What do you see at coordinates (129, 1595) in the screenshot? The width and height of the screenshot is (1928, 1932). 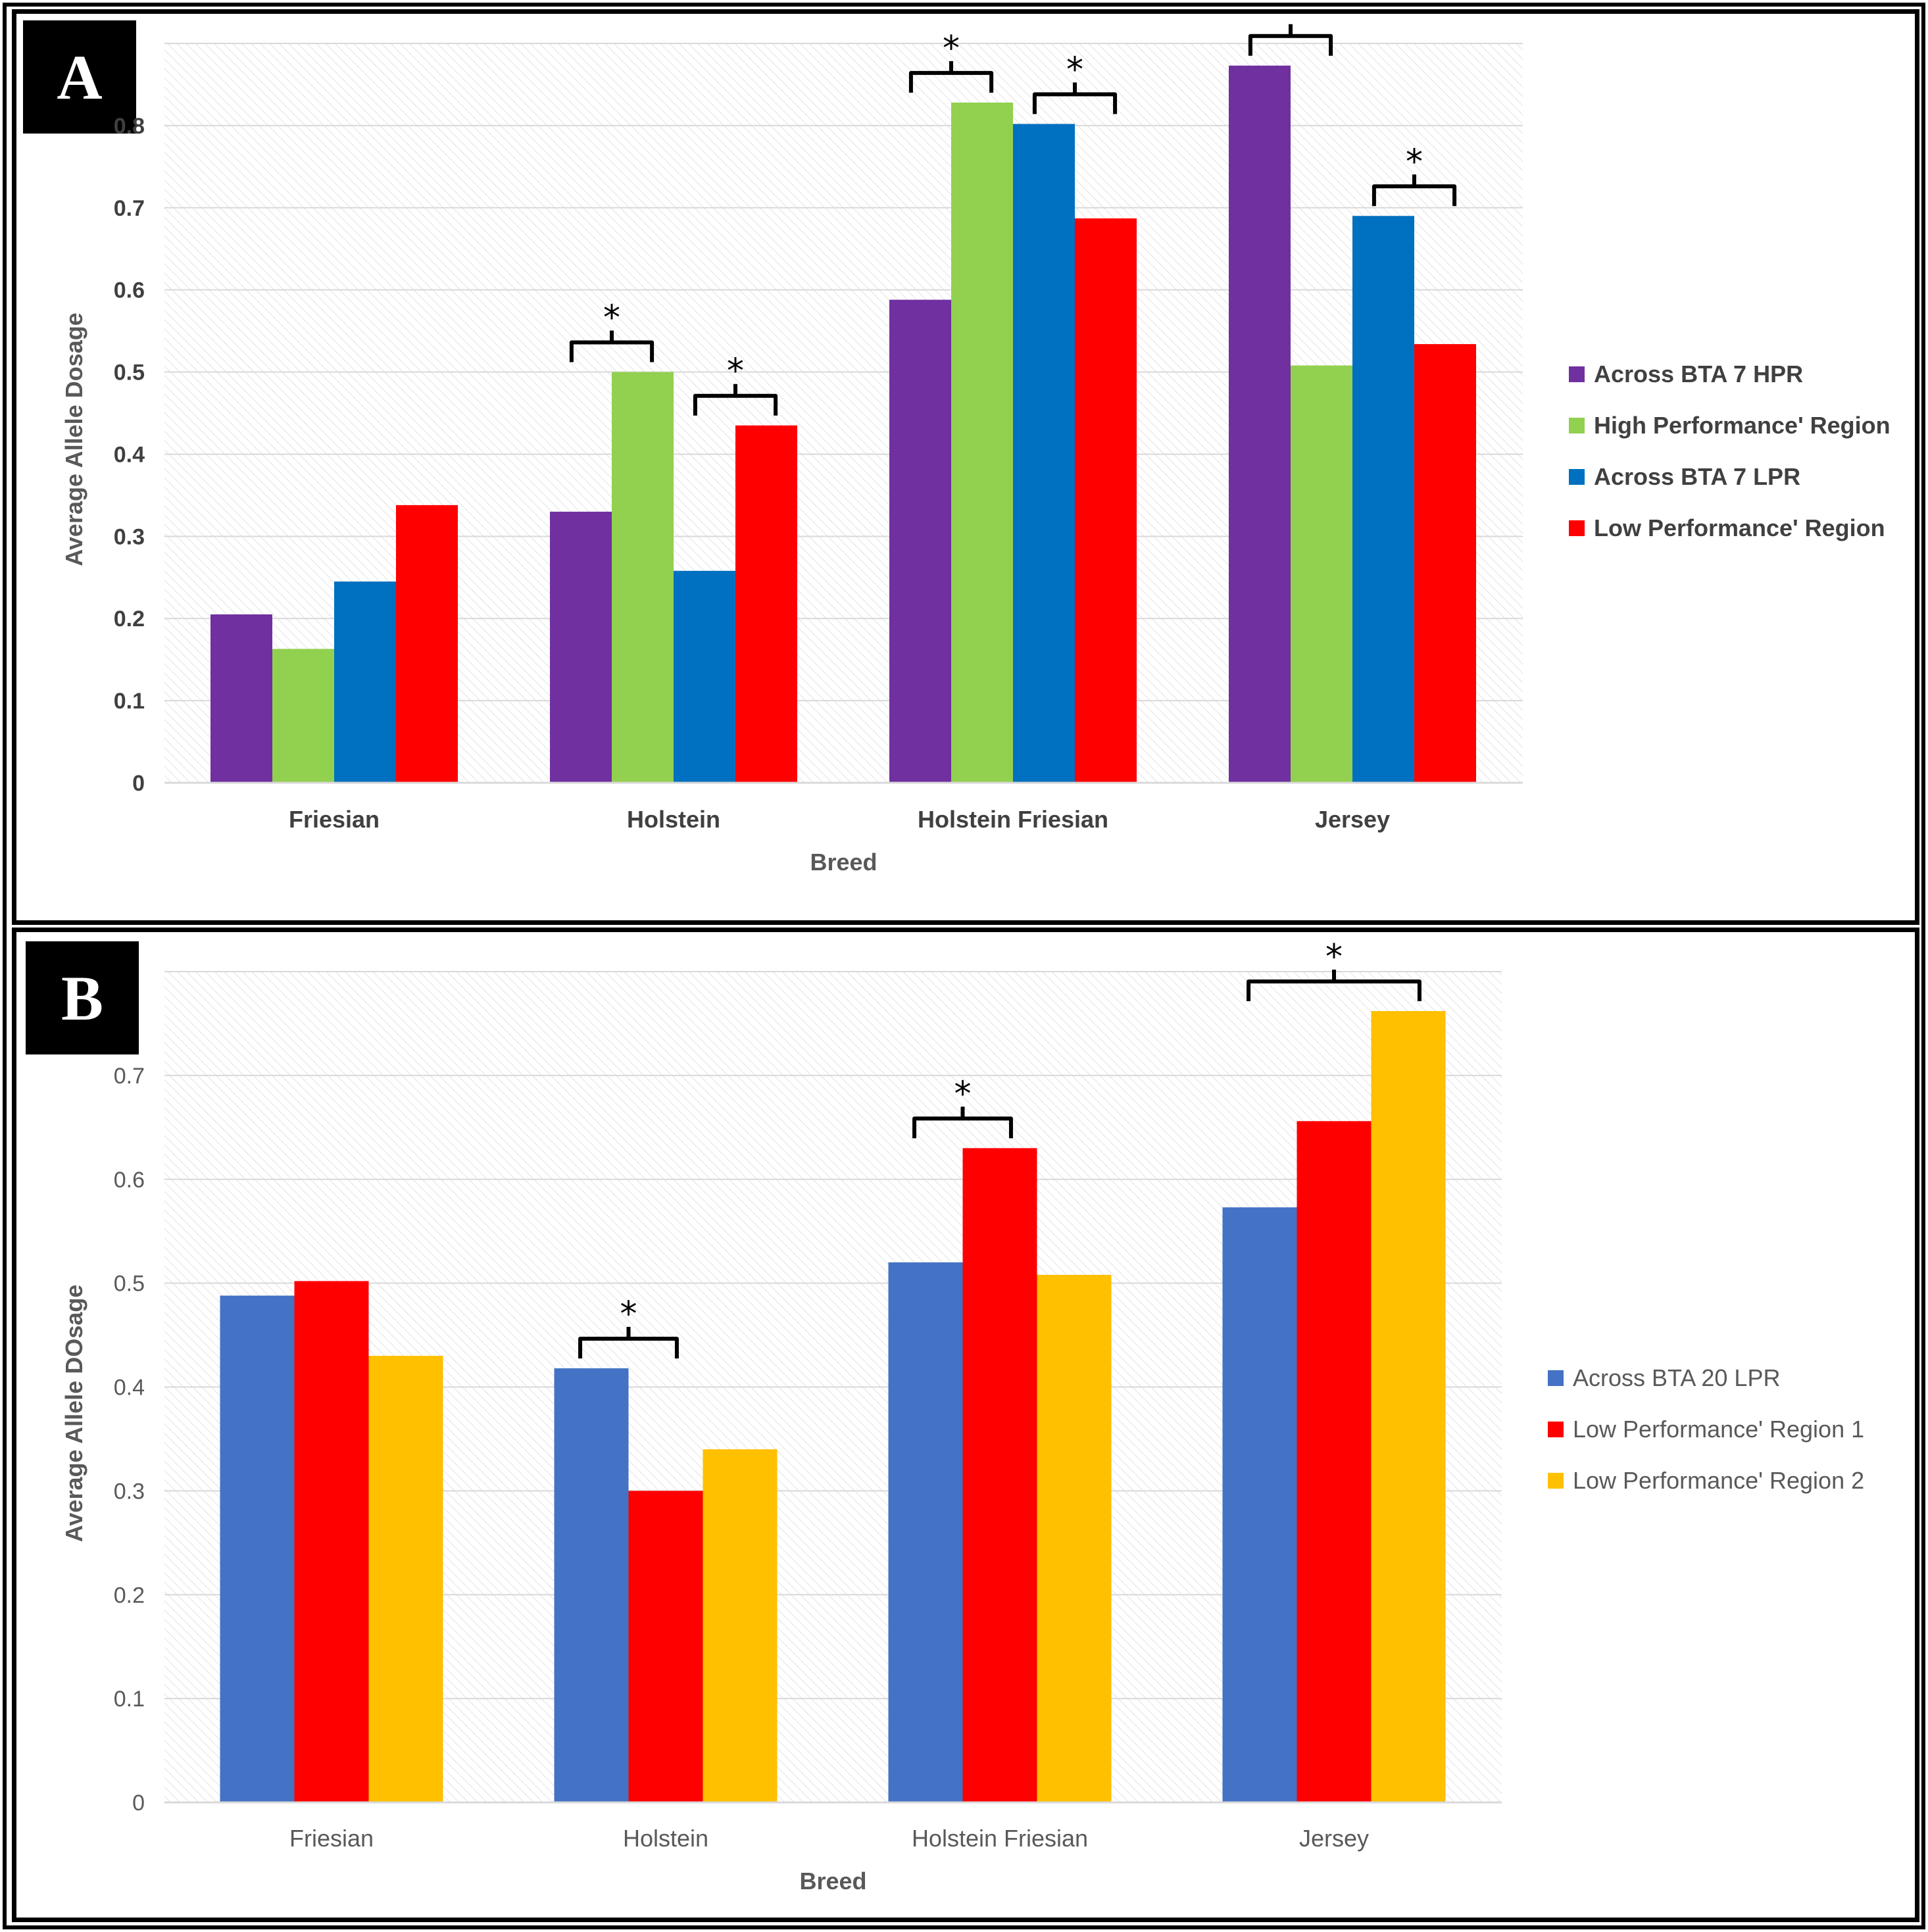 I see `chart-b-y-tick-label: 0.2` at bounding box center [129, 1595].